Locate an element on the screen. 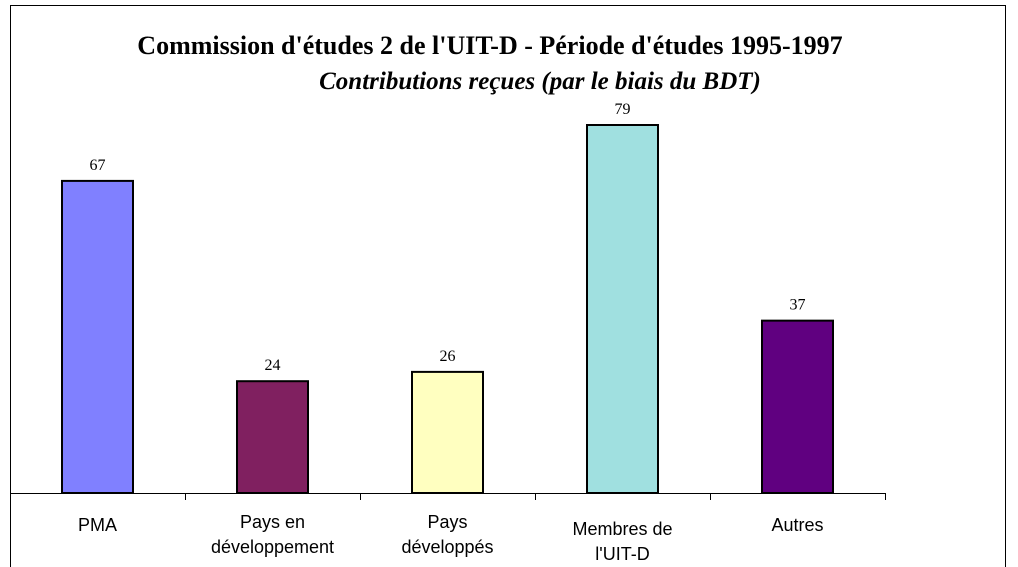 The image size is (1018, 567). x-tick-label: l'UIT-D is located at coordinates (622, 554).